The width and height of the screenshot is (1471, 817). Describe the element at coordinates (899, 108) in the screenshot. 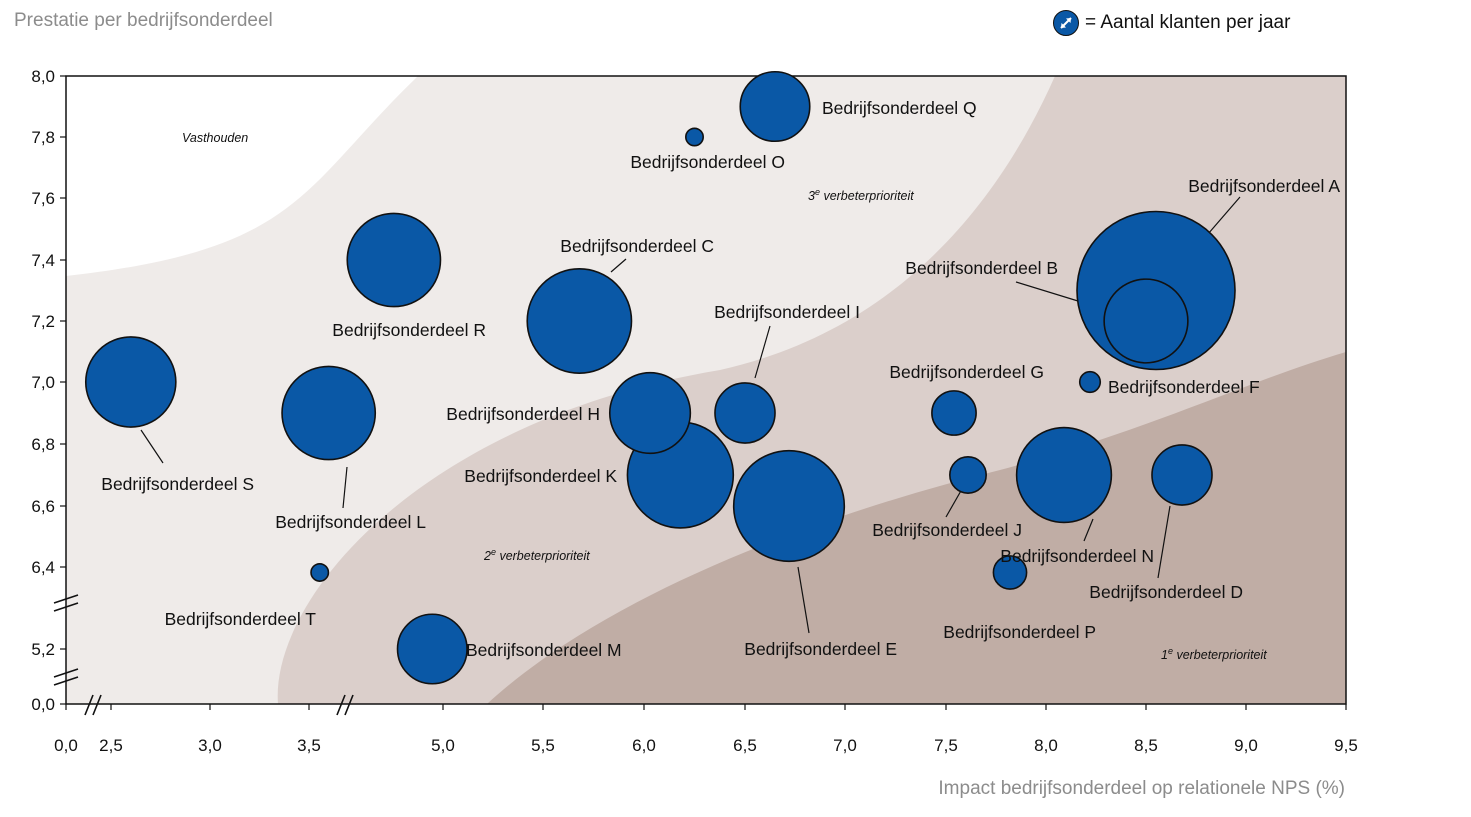

I see `bubble-label: Bedrijfsonderdeel Q` at that location.